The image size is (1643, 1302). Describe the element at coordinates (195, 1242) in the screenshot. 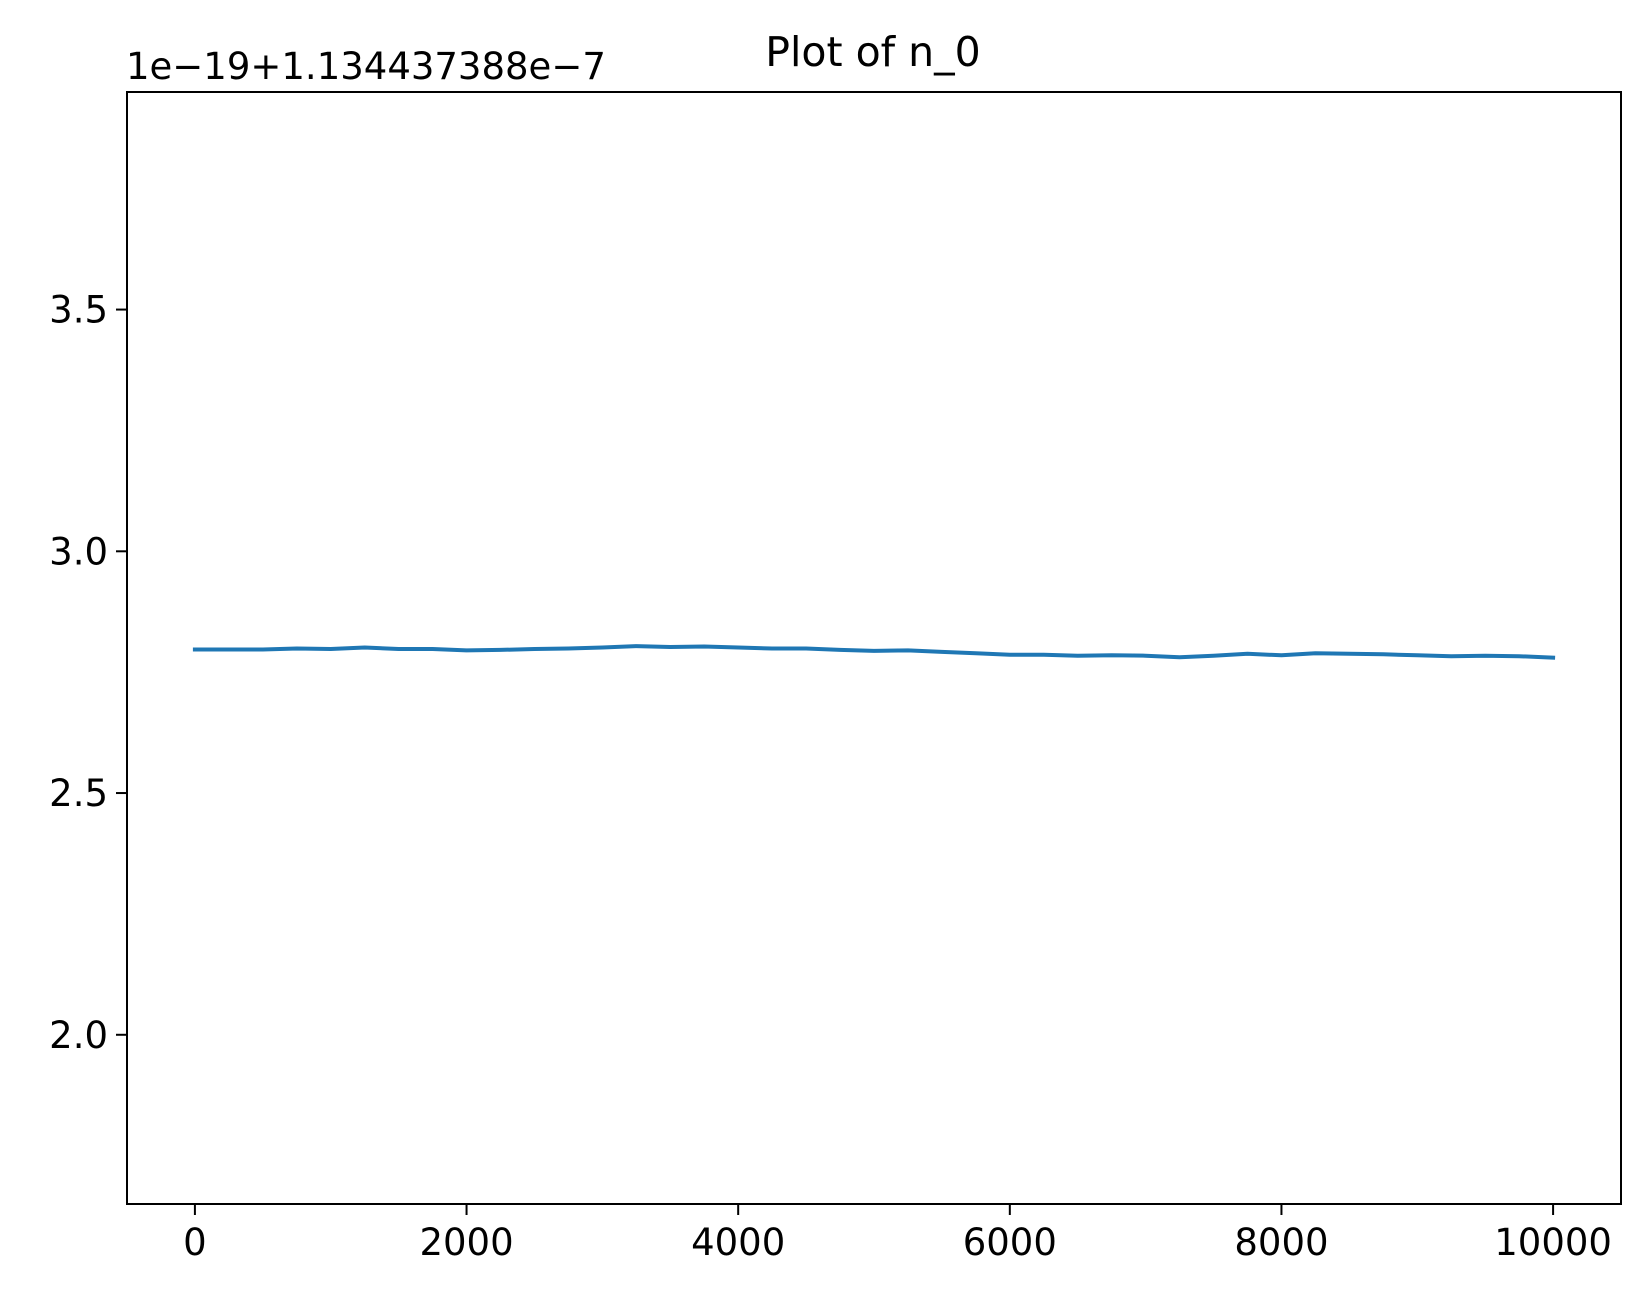

I see `x-tick-label: 0` at that location.